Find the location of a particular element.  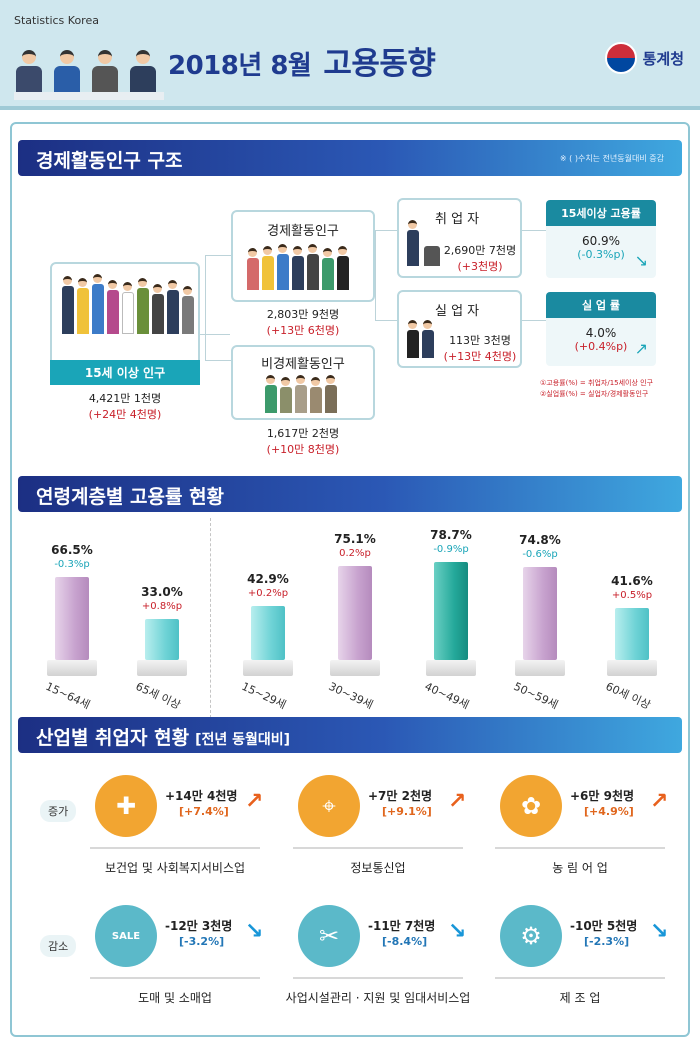

bar-change-label: +0.2%p is located at coordinates (268, 594).